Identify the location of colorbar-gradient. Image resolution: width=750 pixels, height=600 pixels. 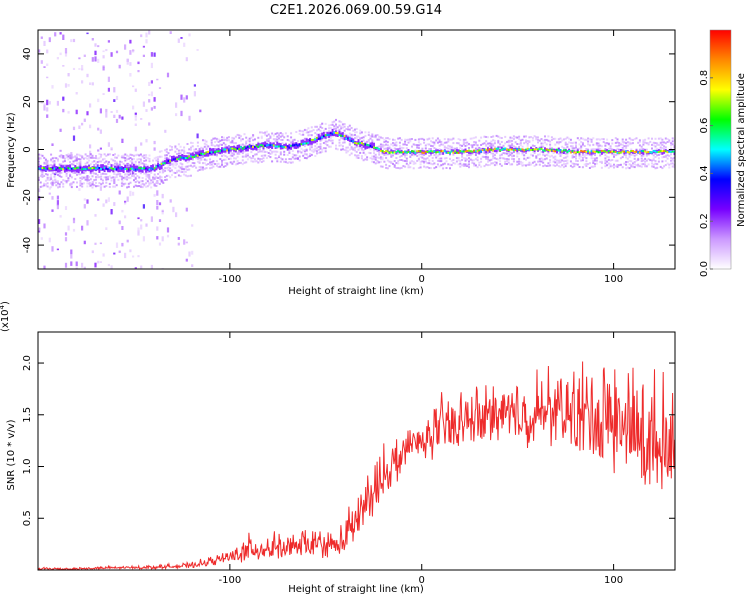
(720, 149).